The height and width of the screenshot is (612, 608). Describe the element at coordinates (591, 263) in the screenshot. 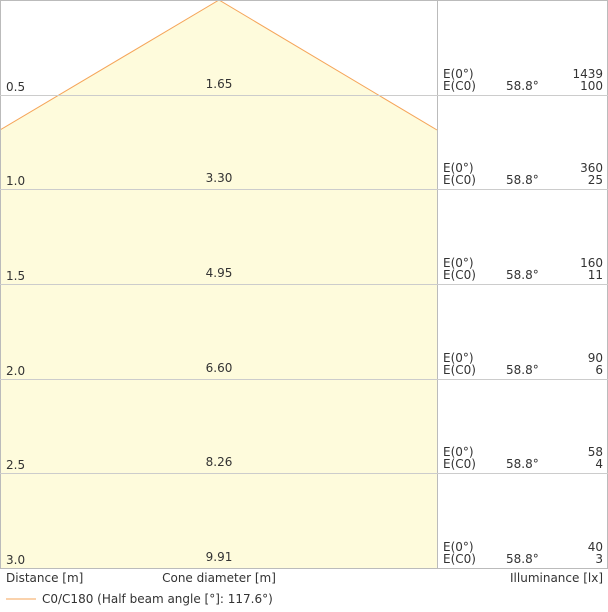

I see `e0-value: 160` at that location.